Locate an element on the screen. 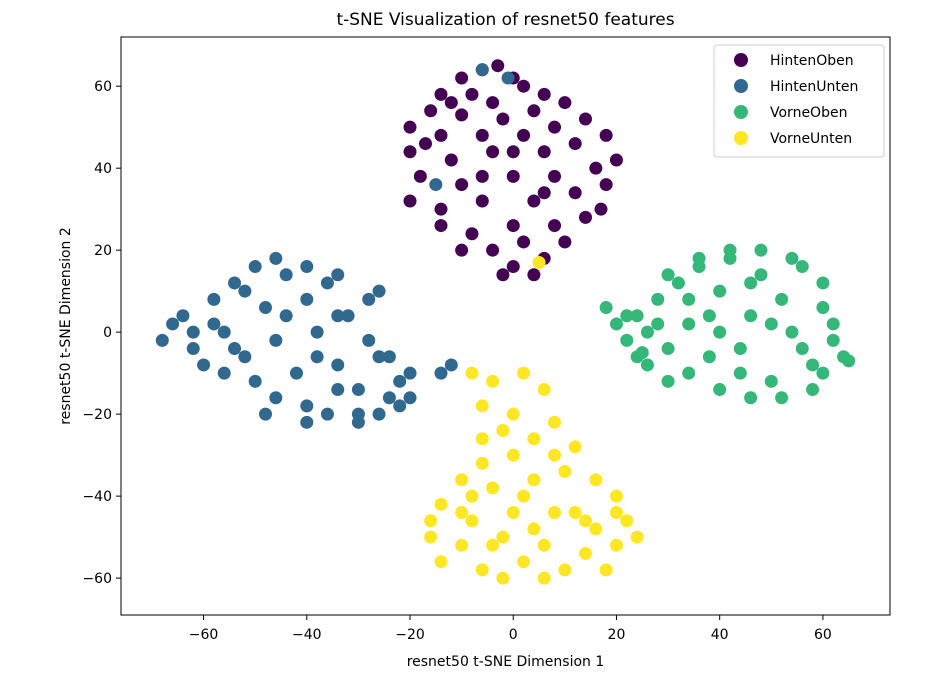 This screenshot has height=680, width=945. y-tick-label: −20 is located at coordinates (97, 415).